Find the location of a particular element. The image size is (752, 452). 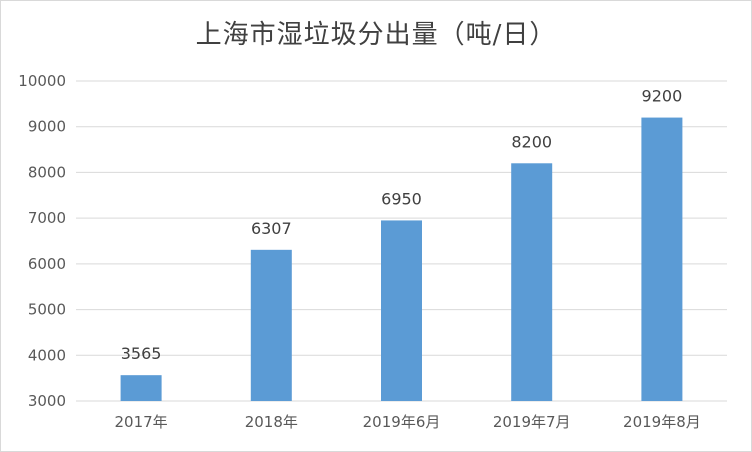

y-tick-label: 6000 is located at coordinates (47, 264).